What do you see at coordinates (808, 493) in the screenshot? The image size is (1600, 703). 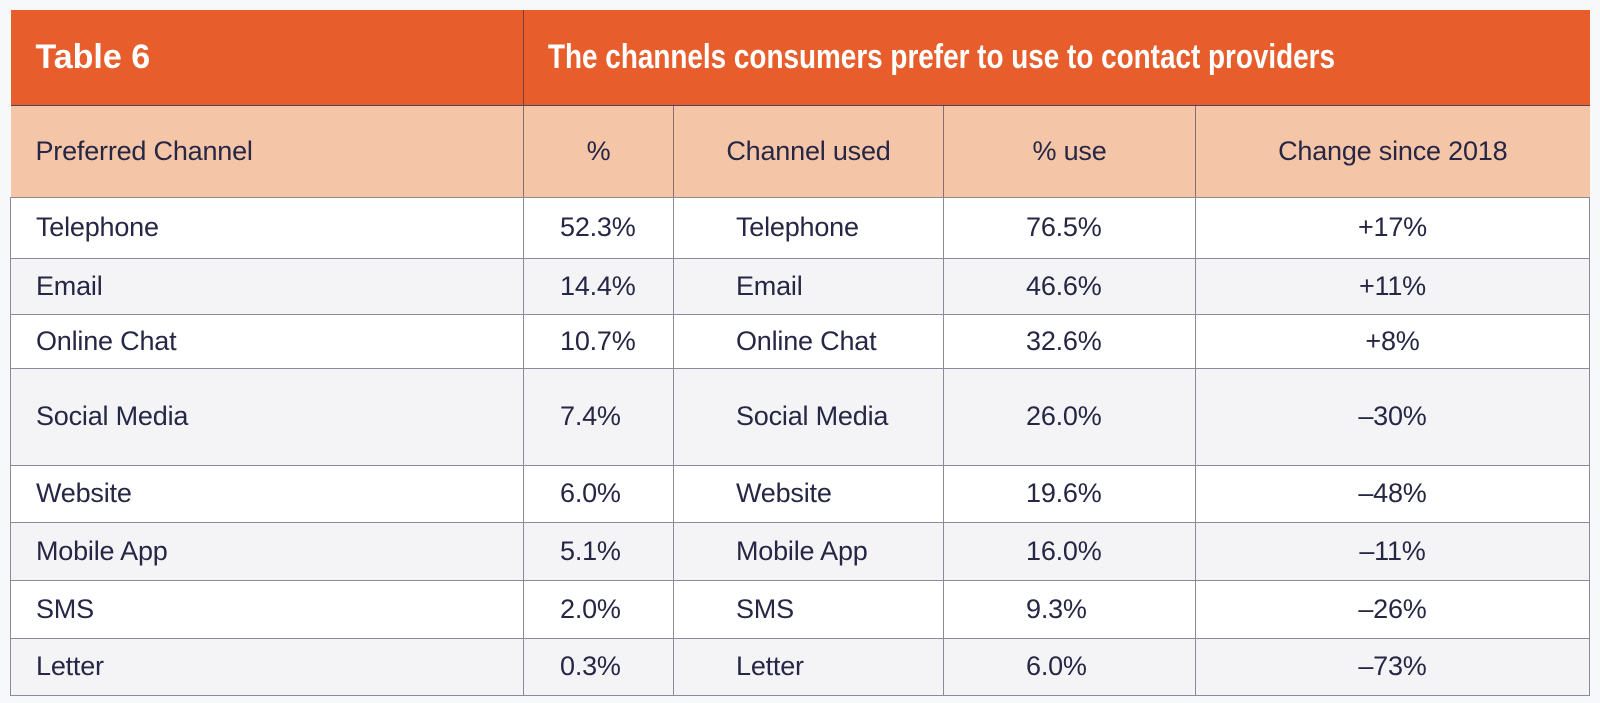 I see `cell-channel-used: Website` at bounding box center [808, 493].